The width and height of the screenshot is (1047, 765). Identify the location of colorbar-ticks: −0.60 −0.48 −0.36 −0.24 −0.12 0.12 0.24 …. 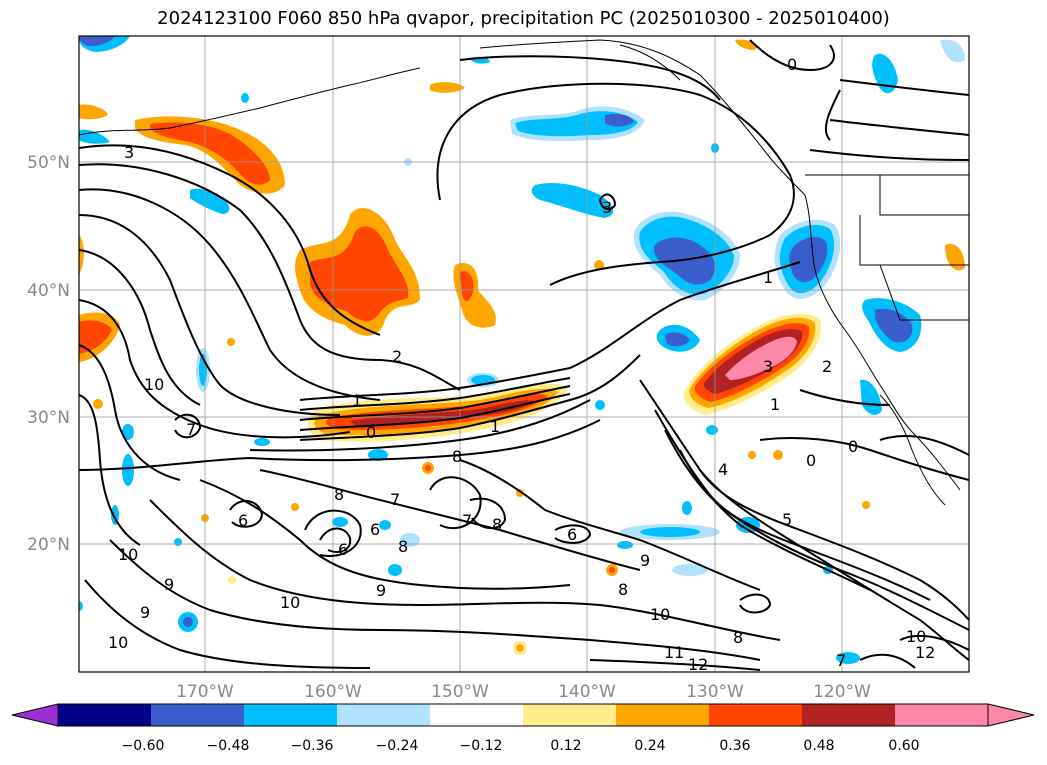
(521, 746).